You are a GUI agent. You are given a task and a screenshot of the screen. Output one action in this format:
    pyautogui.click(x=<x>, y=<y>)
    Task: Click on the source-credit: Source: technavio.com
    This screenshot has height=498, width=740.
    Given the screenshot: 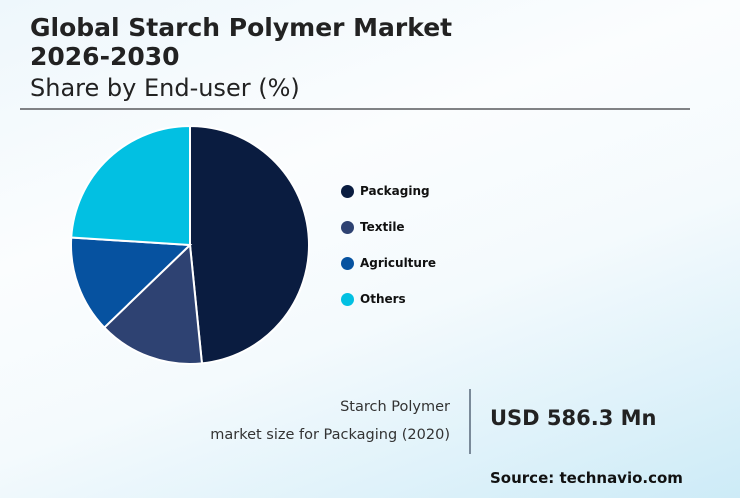 What is the action you would take?
    pyautogui.click(x=586, y=478)
    